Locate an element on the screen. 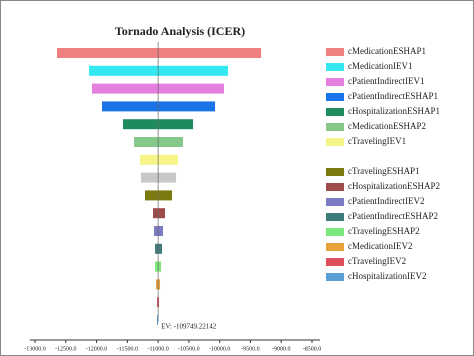 The image size is (474, 356). x-tick-label: -9000.0 is located at coordinates (281, 349).